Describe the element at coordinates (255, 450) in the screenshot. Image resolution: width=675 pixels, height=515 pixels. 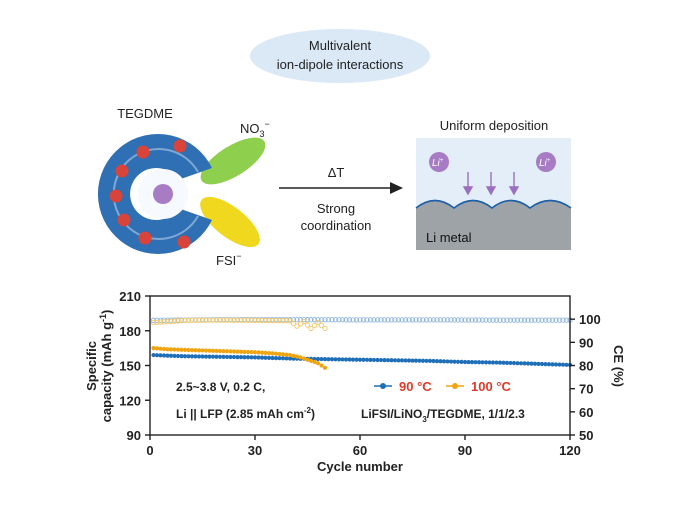
I see `x-tick-label: 30` at that location.